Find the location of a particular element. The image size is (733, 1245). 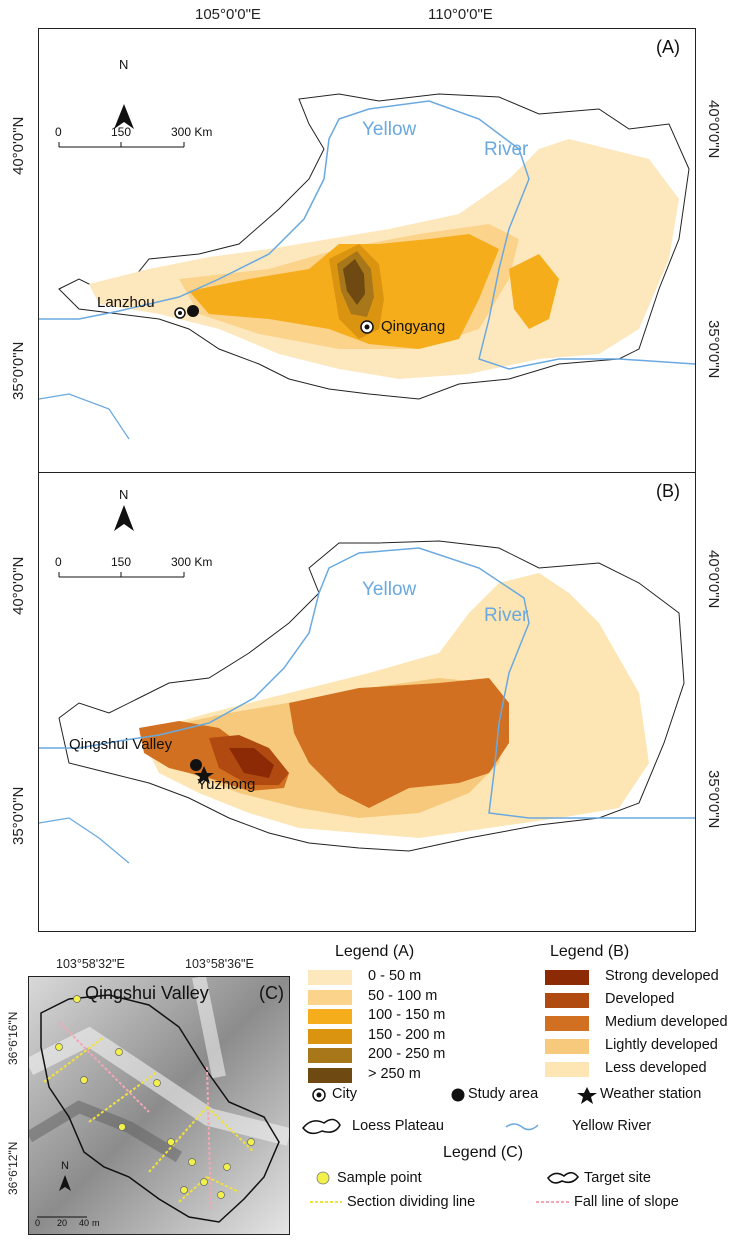

legend-loess-label: Loess Plateau is located at coordinates (398, 1126).